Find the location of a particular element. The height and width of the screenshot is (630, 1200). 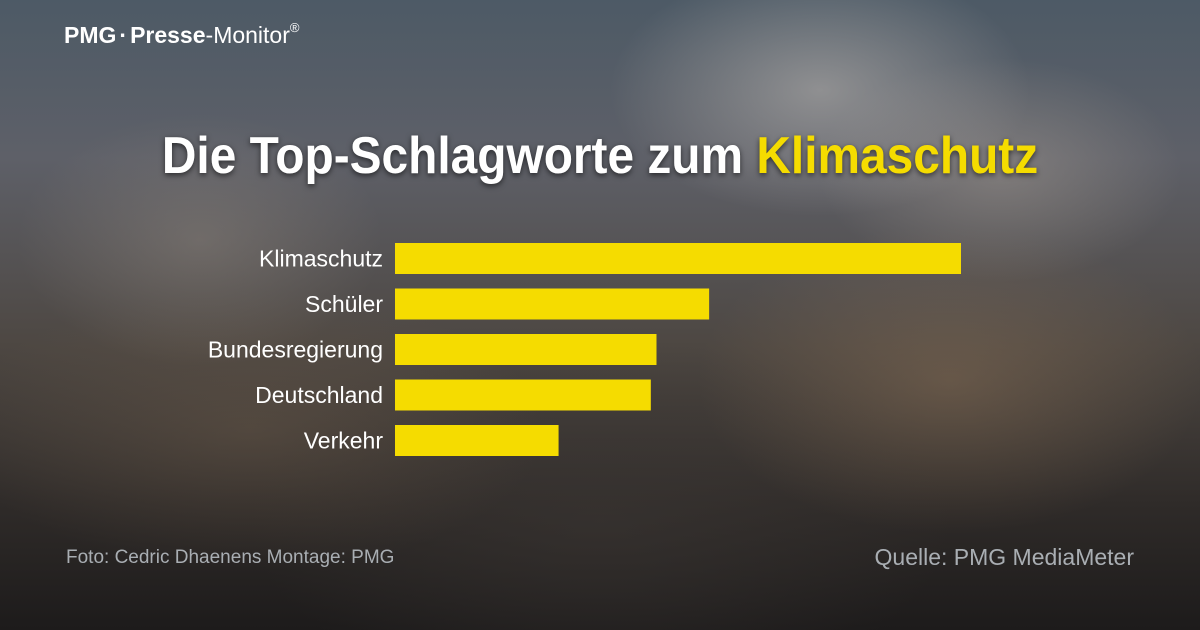

chart-title-highlight: Klimaschutz is located at coordinates (897, 156).